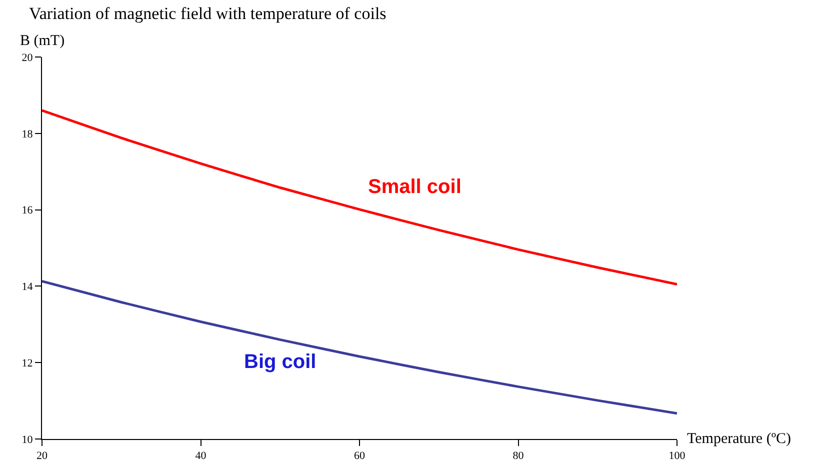 The image size is (827, 474). Describe the element at coordinates (280, 362) in the screenshot. I see `series-label: Big coil` at that location.